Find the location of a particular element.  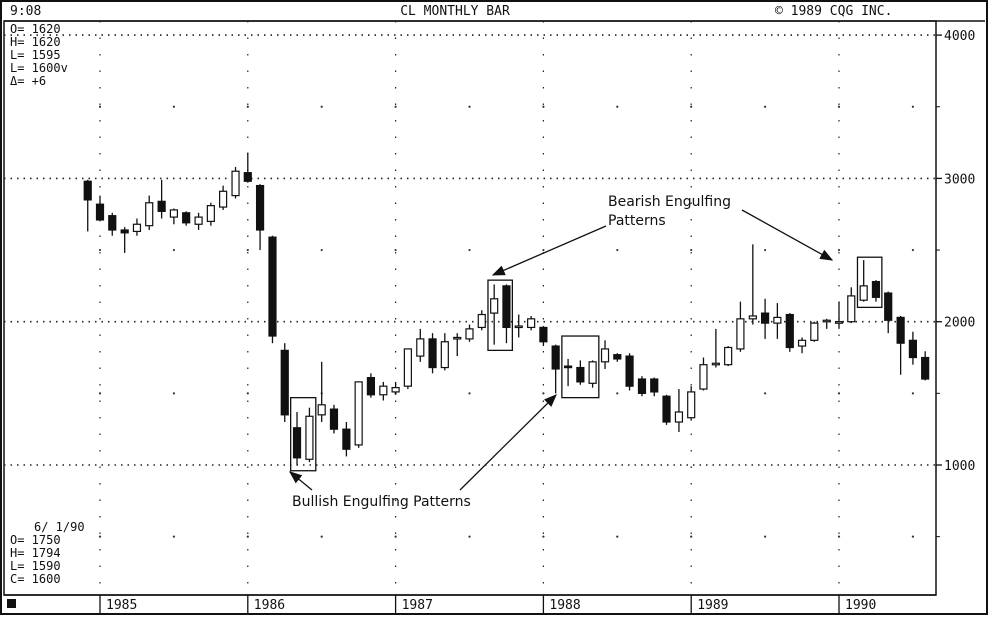

annotation-bullish: Bullish Engulfing Patterns is located at coordinates (381, 502).